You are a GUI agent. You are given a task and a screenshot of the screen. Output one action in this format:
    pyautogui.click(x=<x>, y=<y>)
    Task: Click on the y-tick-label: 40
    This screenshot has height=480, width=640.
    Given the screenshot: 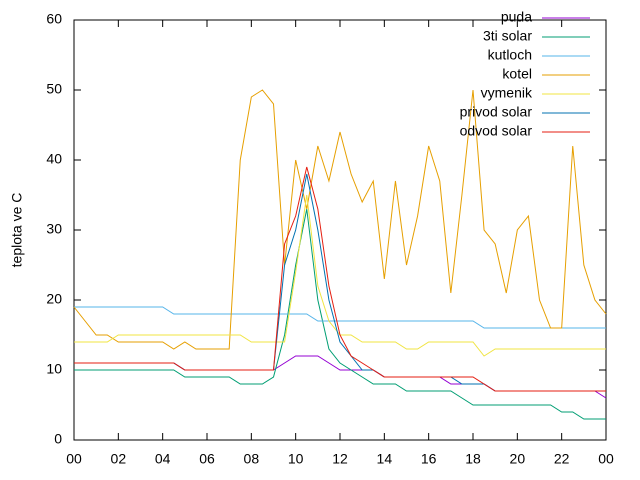 What is the action you would take?
    pyautogui.click(x=54, y=159)
    